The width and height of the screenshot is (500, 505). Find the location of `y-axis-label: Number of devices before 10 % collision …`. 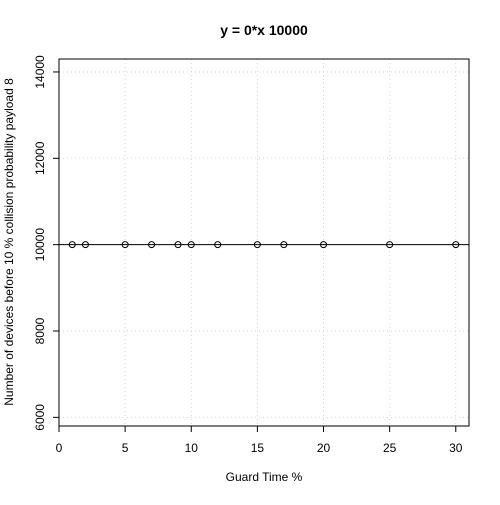

y-axis-label: Number of devices before 10 % collision … is located at coordinates (9, 242).